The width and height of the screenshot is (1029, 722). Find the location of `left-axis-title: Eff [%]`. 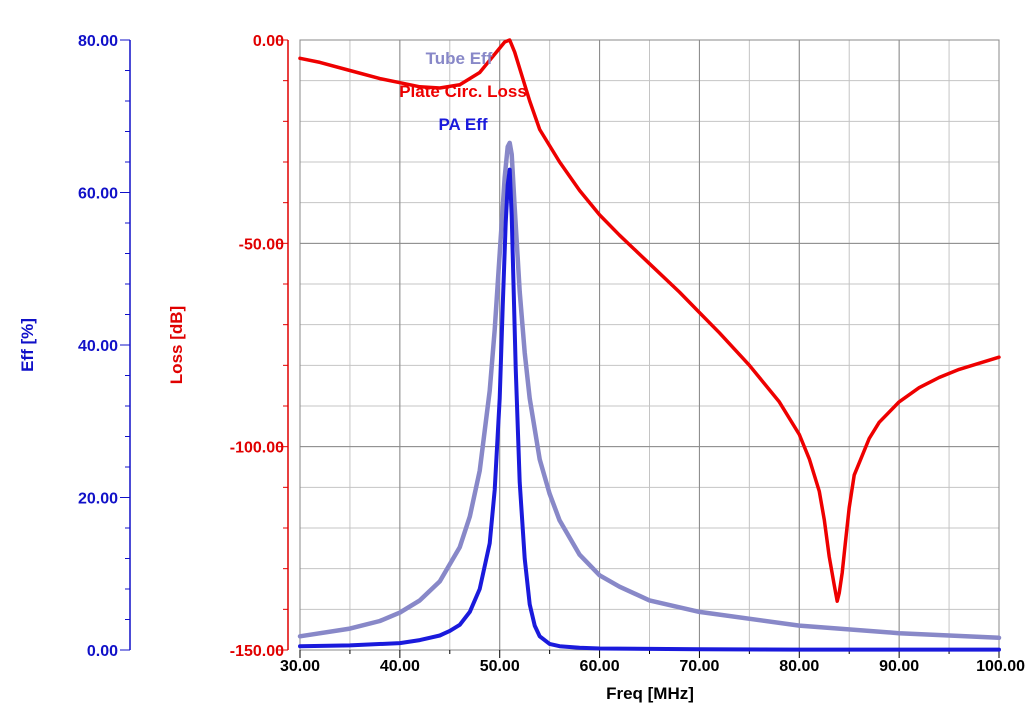

left-axis-title: Eff [%] is located at coordinates (27, 345).